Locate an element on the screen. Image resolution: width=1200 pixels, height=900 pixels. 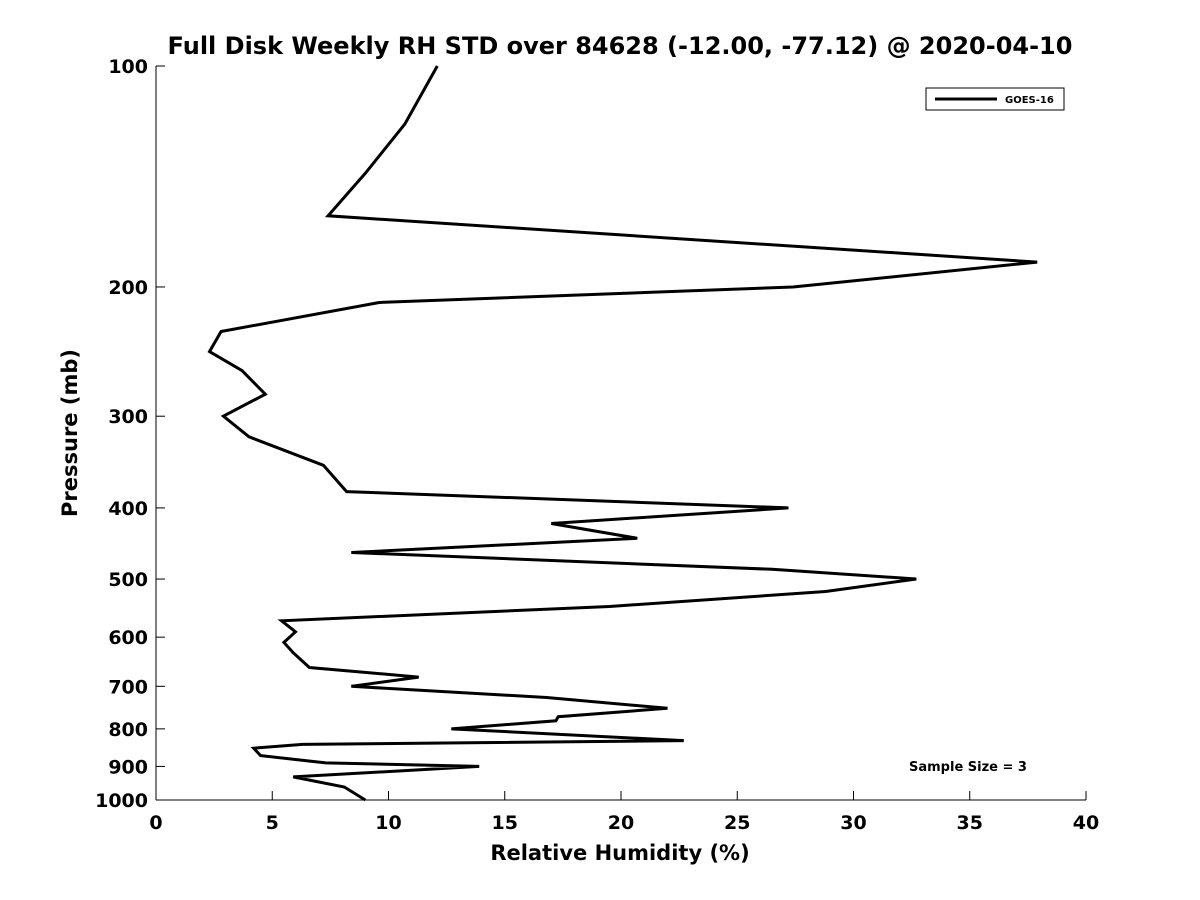
x-tick-label: 15 is located at coordinates (505, 823).